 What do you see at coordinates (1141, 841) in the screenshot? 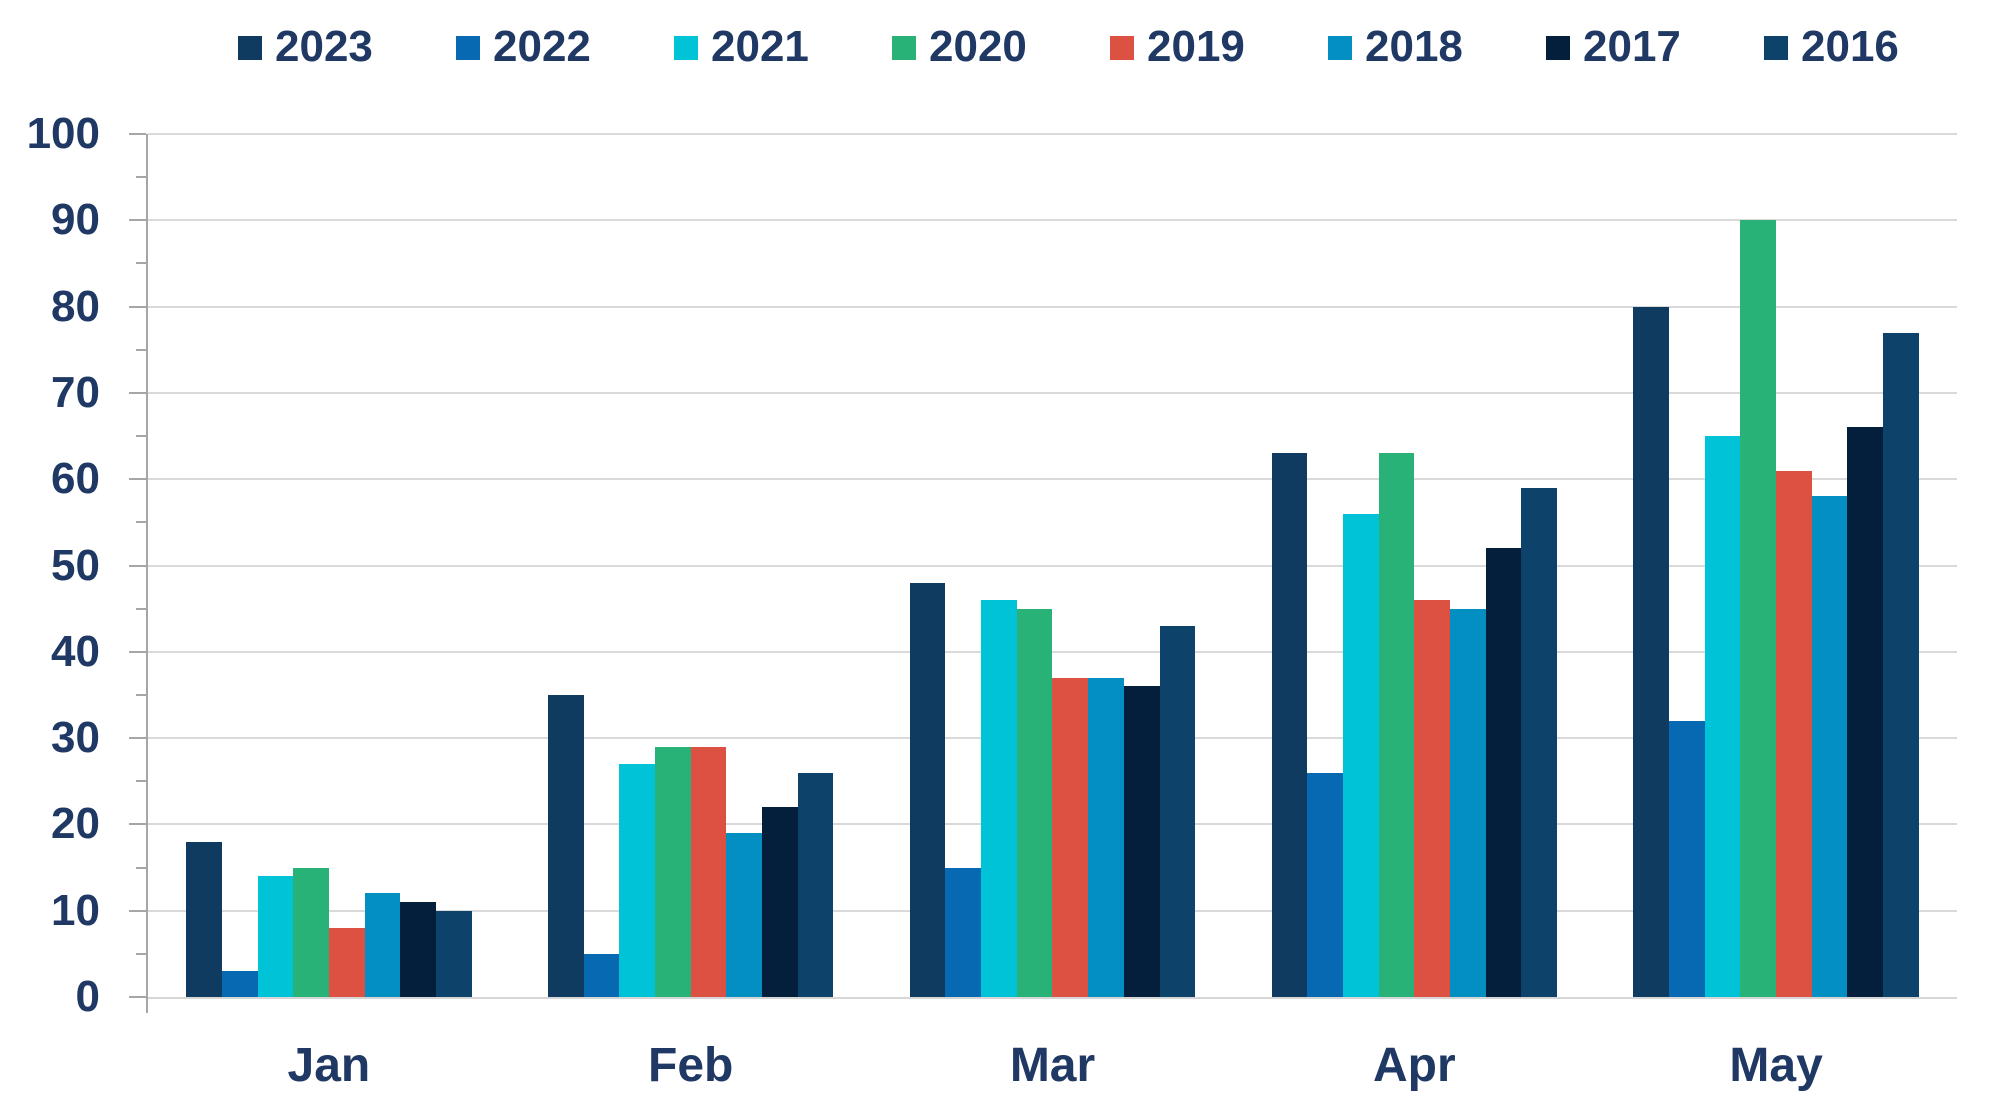
I see `bar-2017-Mar` at bounding box center [1141, 841].